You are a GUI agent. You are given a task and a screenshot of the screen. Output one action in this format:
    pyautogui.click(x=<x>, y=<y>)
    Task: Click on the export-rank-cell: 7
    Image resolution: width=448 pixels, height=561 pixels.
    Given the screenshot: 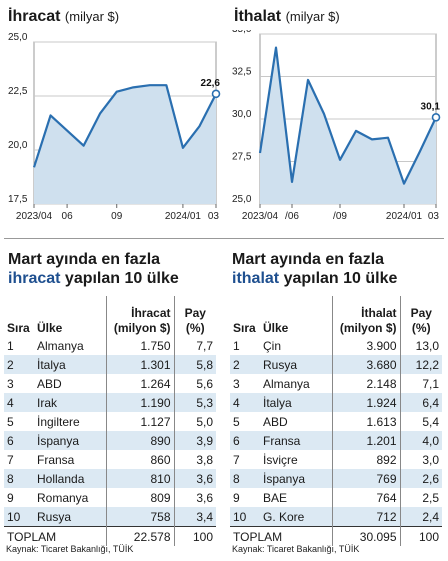 What is the action you would take?
    pyautogui.click(x=19, y=459)
    